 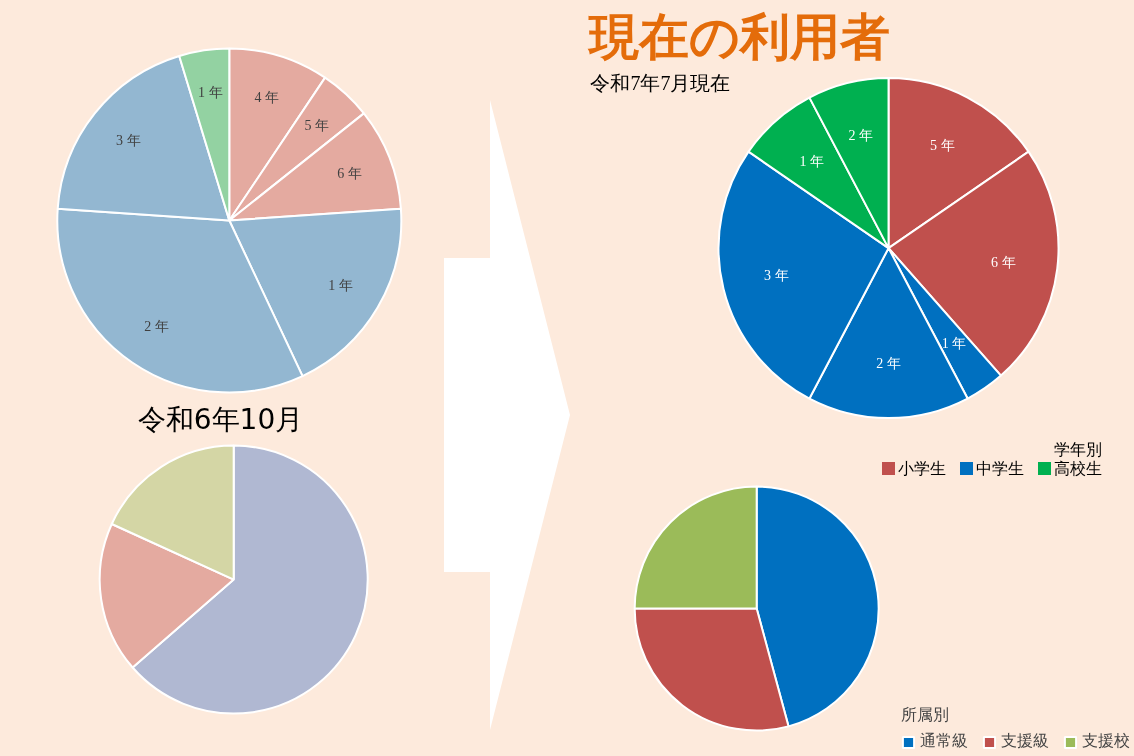 I want to click on slice-label: 4 年, so click(x=267, y=97).